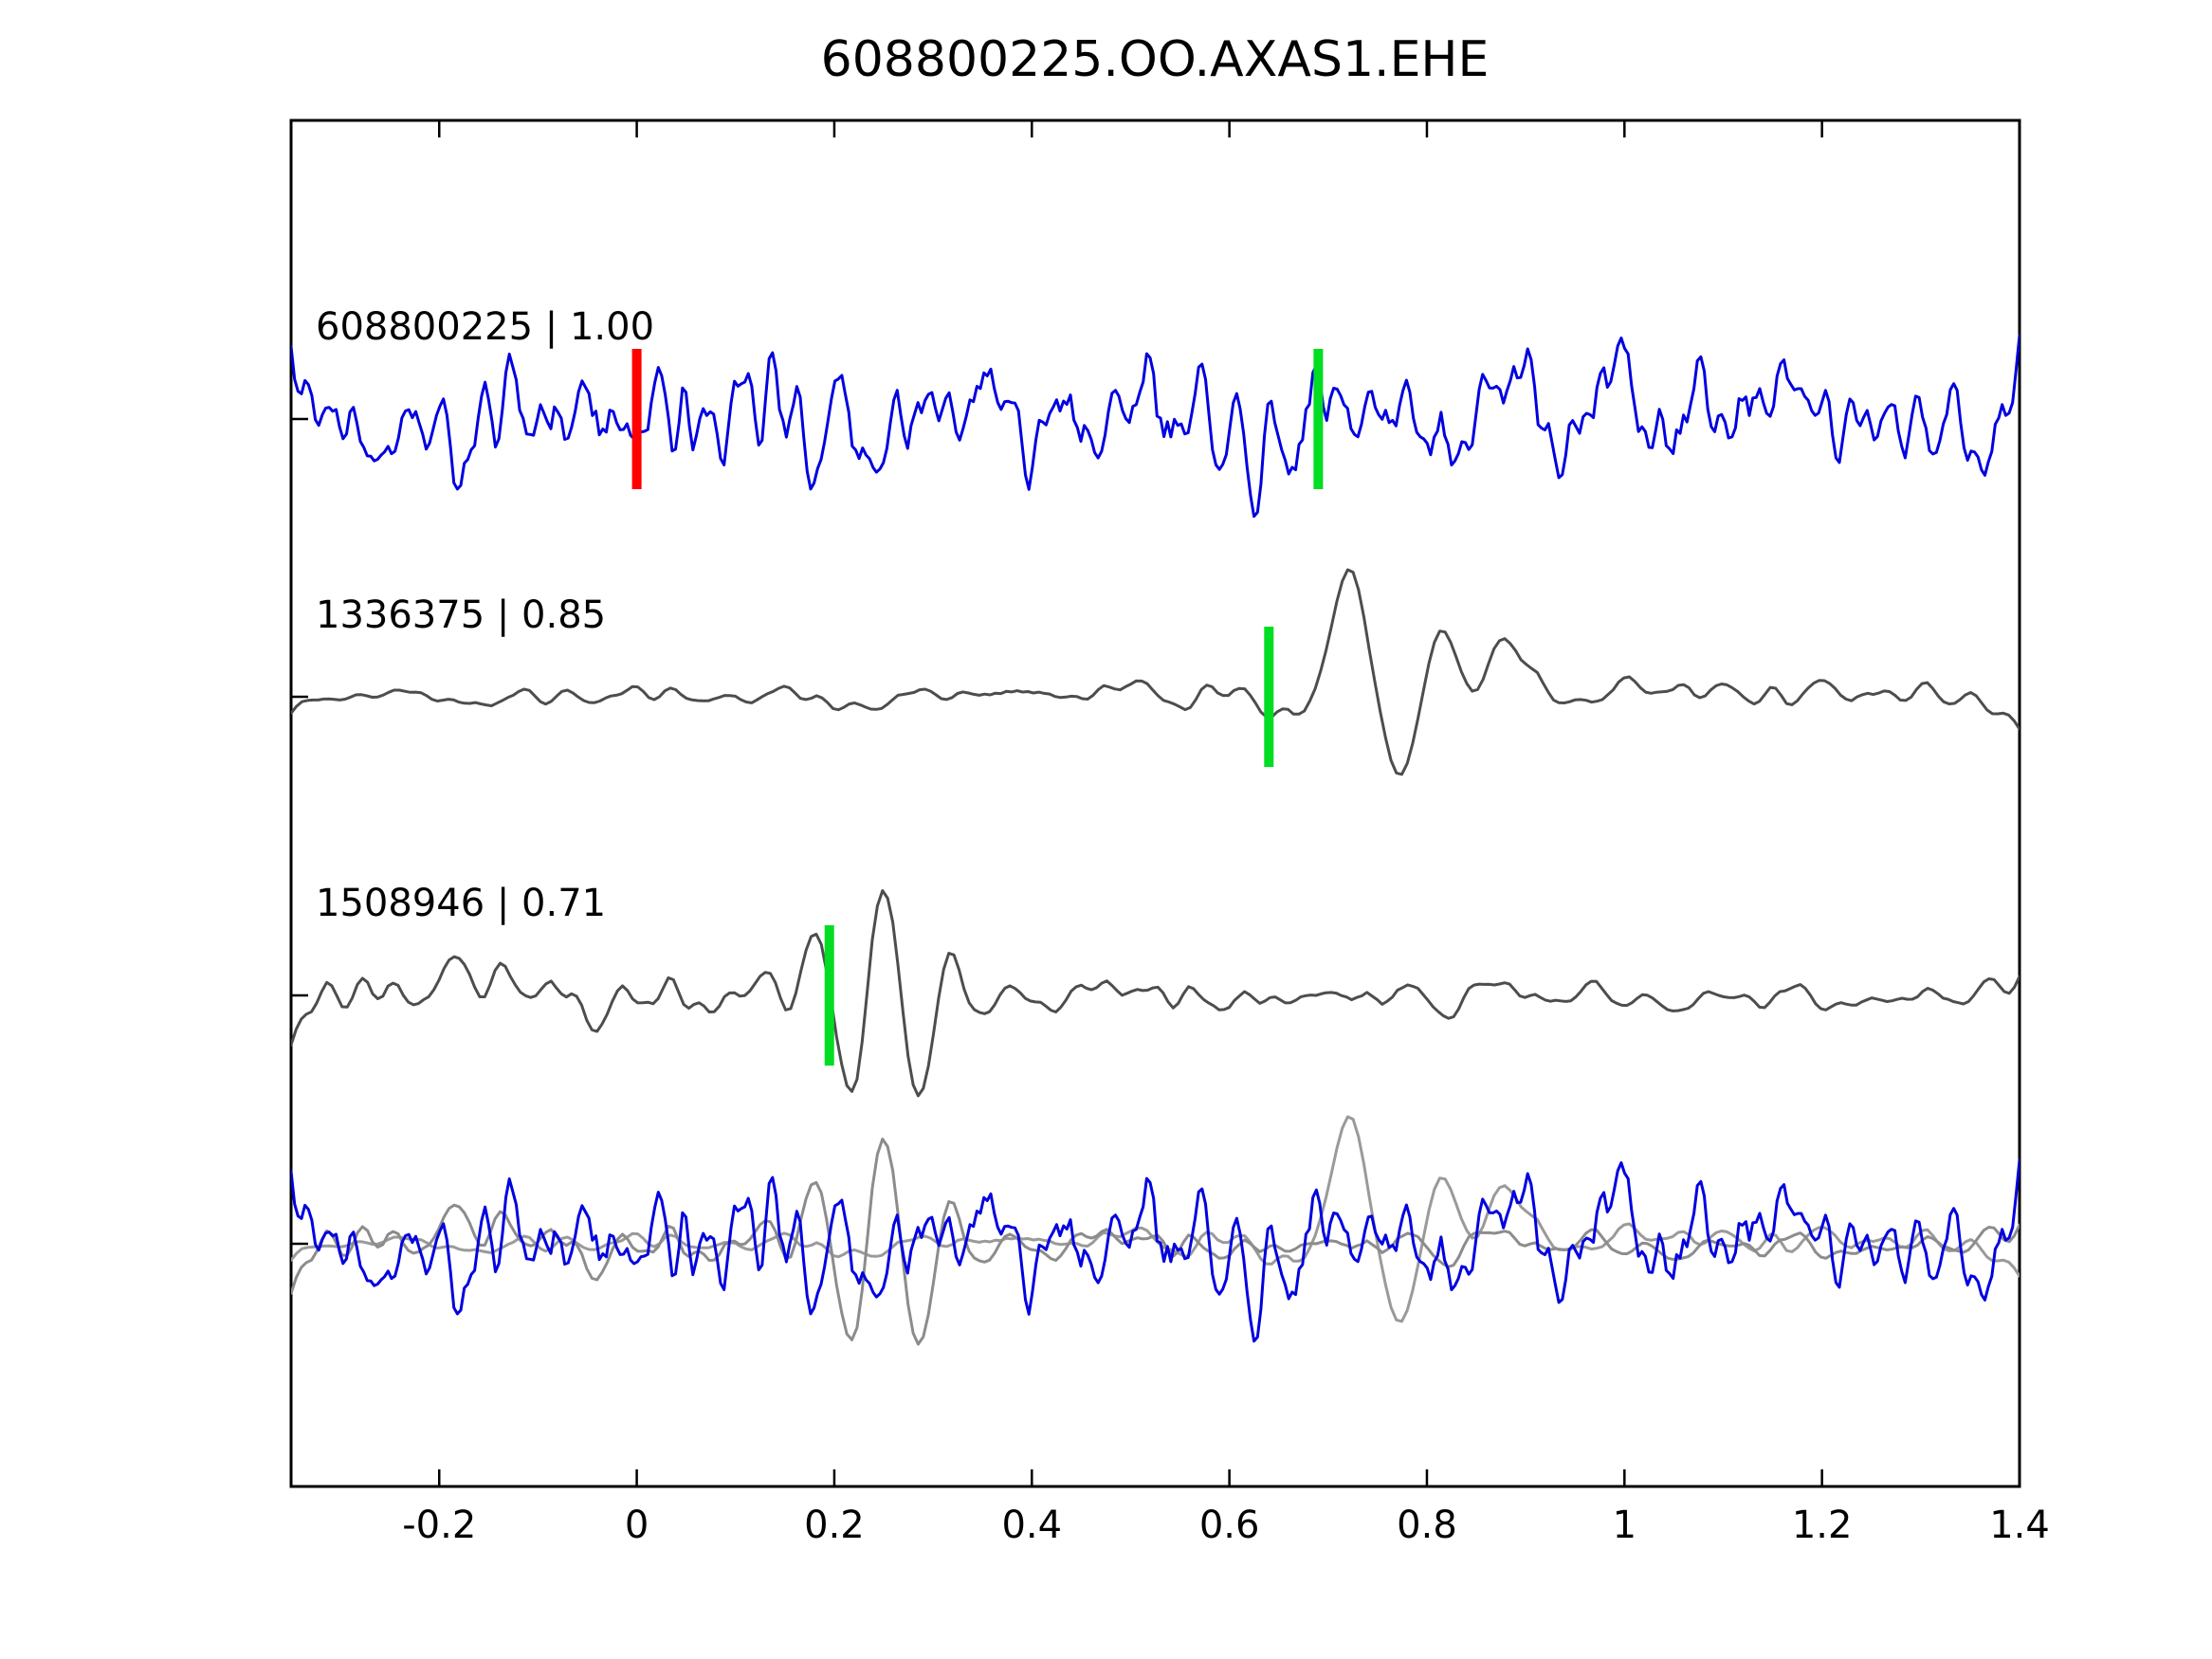 Image resolution: width=2212 pixels, height=1659 pixels. I want to click on overlay-waveform-template, so click(1155, 1250).